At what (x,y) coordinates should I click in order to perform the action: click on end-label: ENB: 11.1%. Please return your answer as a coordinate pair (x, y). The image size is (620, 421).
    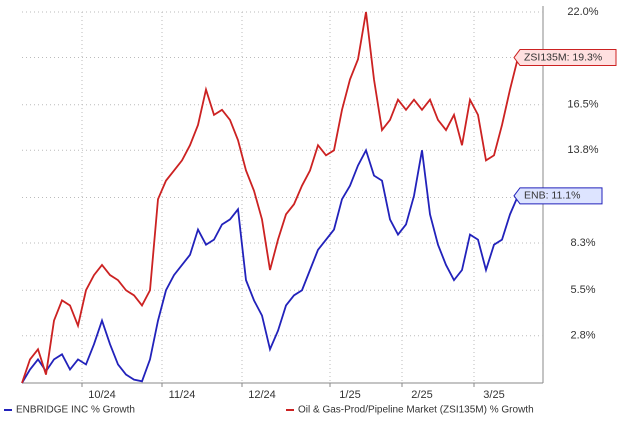
    Looking at the image, I should click on (552, 196).